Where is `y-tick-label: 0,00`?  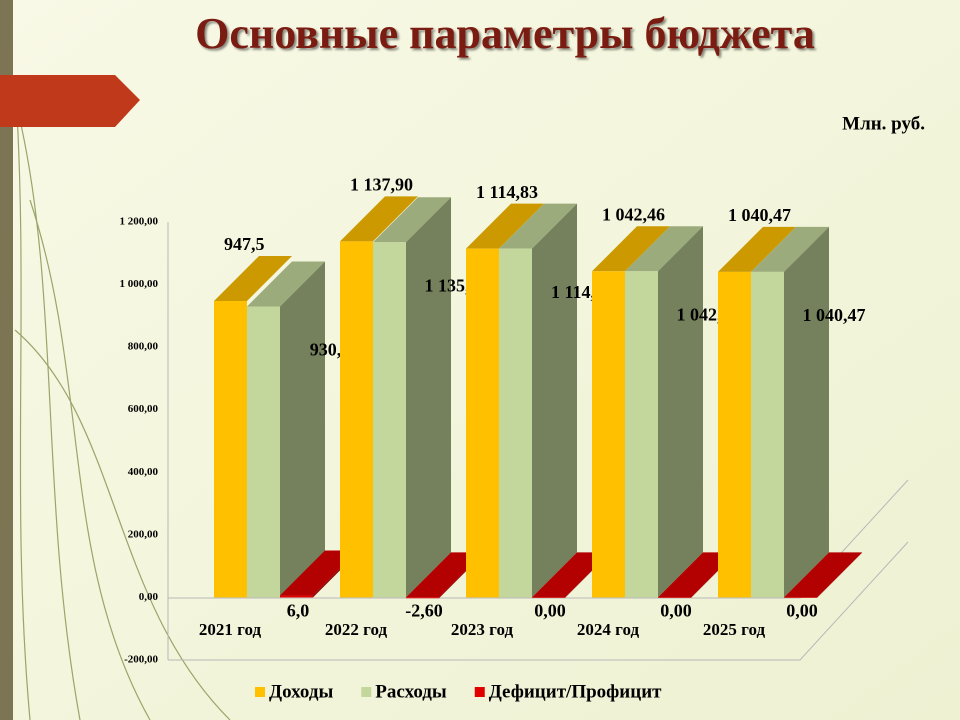 y-tick-label: 0,00 is located at coordinates (149, 597).